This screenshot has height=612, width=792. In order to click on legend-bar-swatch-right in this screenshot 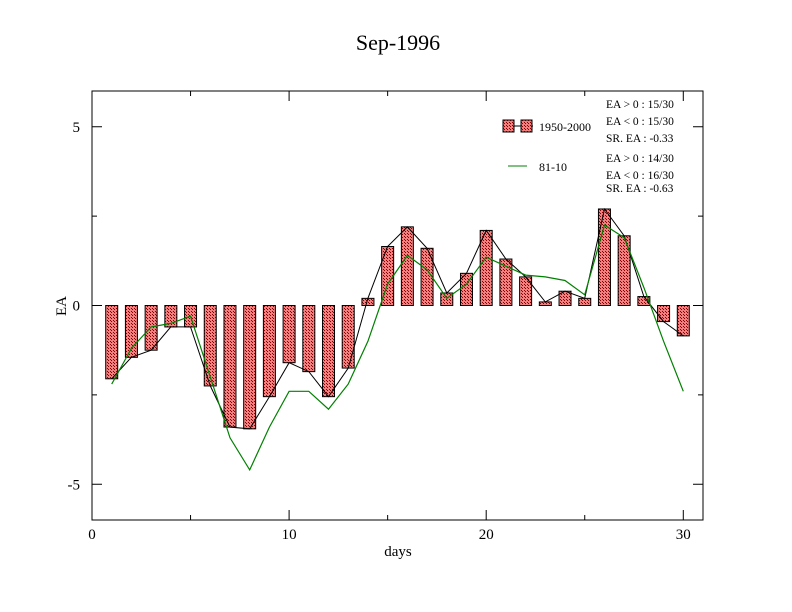, I will do `click(526, 126)`.